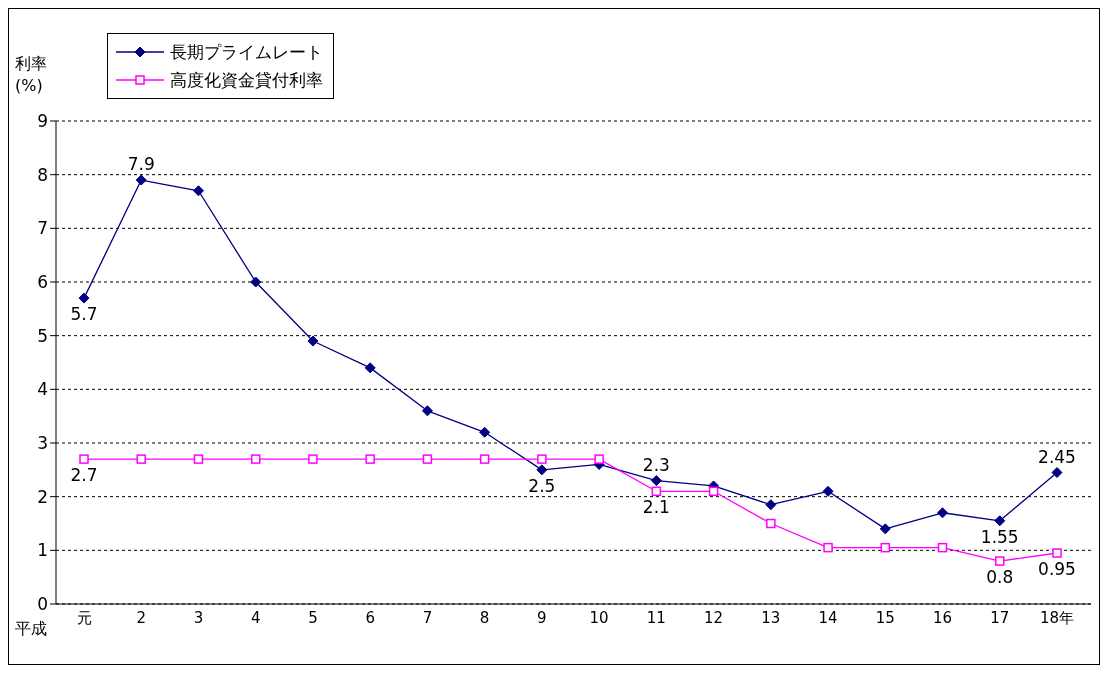 The height and width of the screenshot is (675, 1109). I want to click on data-label: 2.5, so click(542, 485).